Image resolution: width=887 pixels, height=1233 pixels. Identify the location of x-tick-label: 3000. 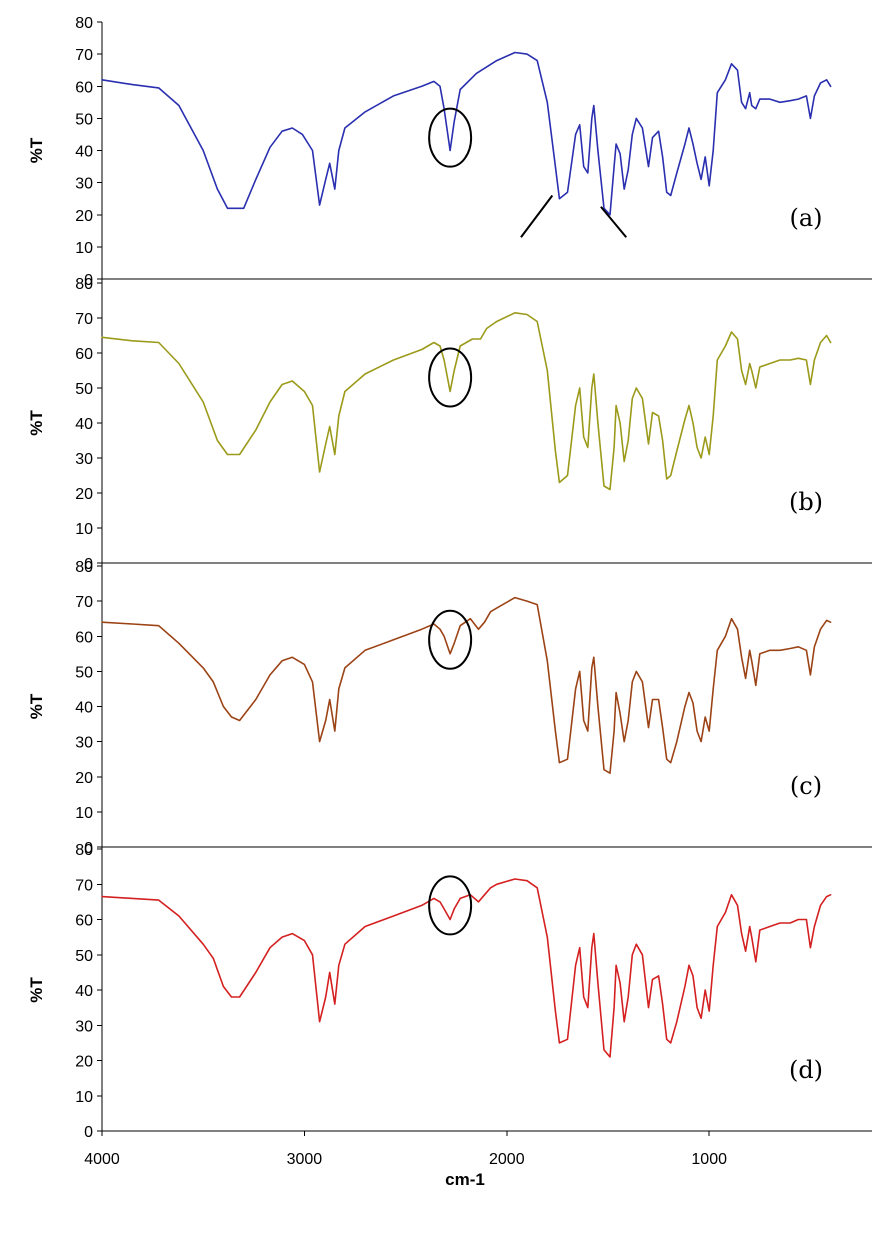
(305, 1159).